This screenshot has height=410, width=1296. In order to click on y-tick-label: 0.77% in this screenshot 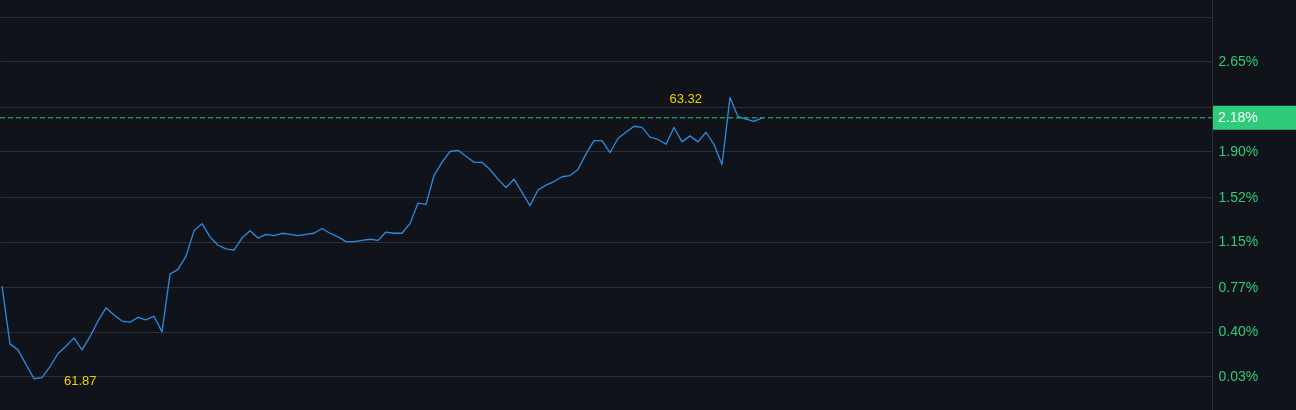, I will do `click(1238, 286)`.